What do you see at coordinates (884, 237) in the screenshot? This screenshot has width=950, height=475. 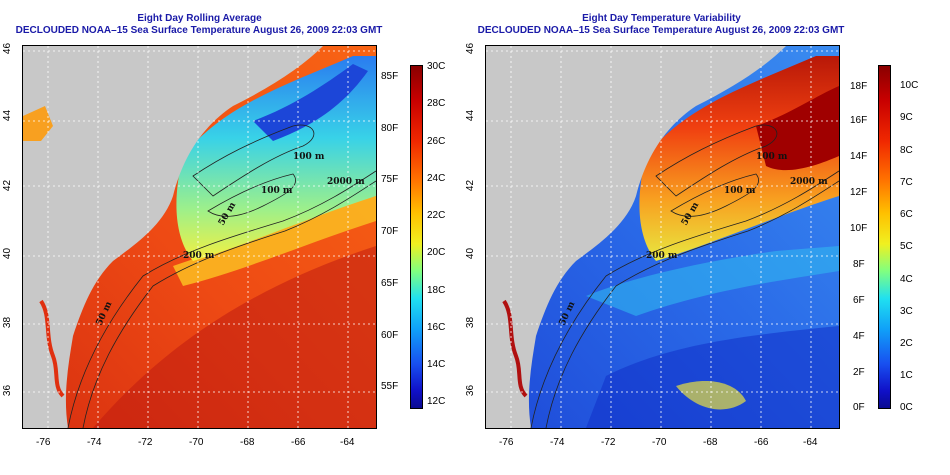 I see `right-colorbar` at bounding box center [884, 237].